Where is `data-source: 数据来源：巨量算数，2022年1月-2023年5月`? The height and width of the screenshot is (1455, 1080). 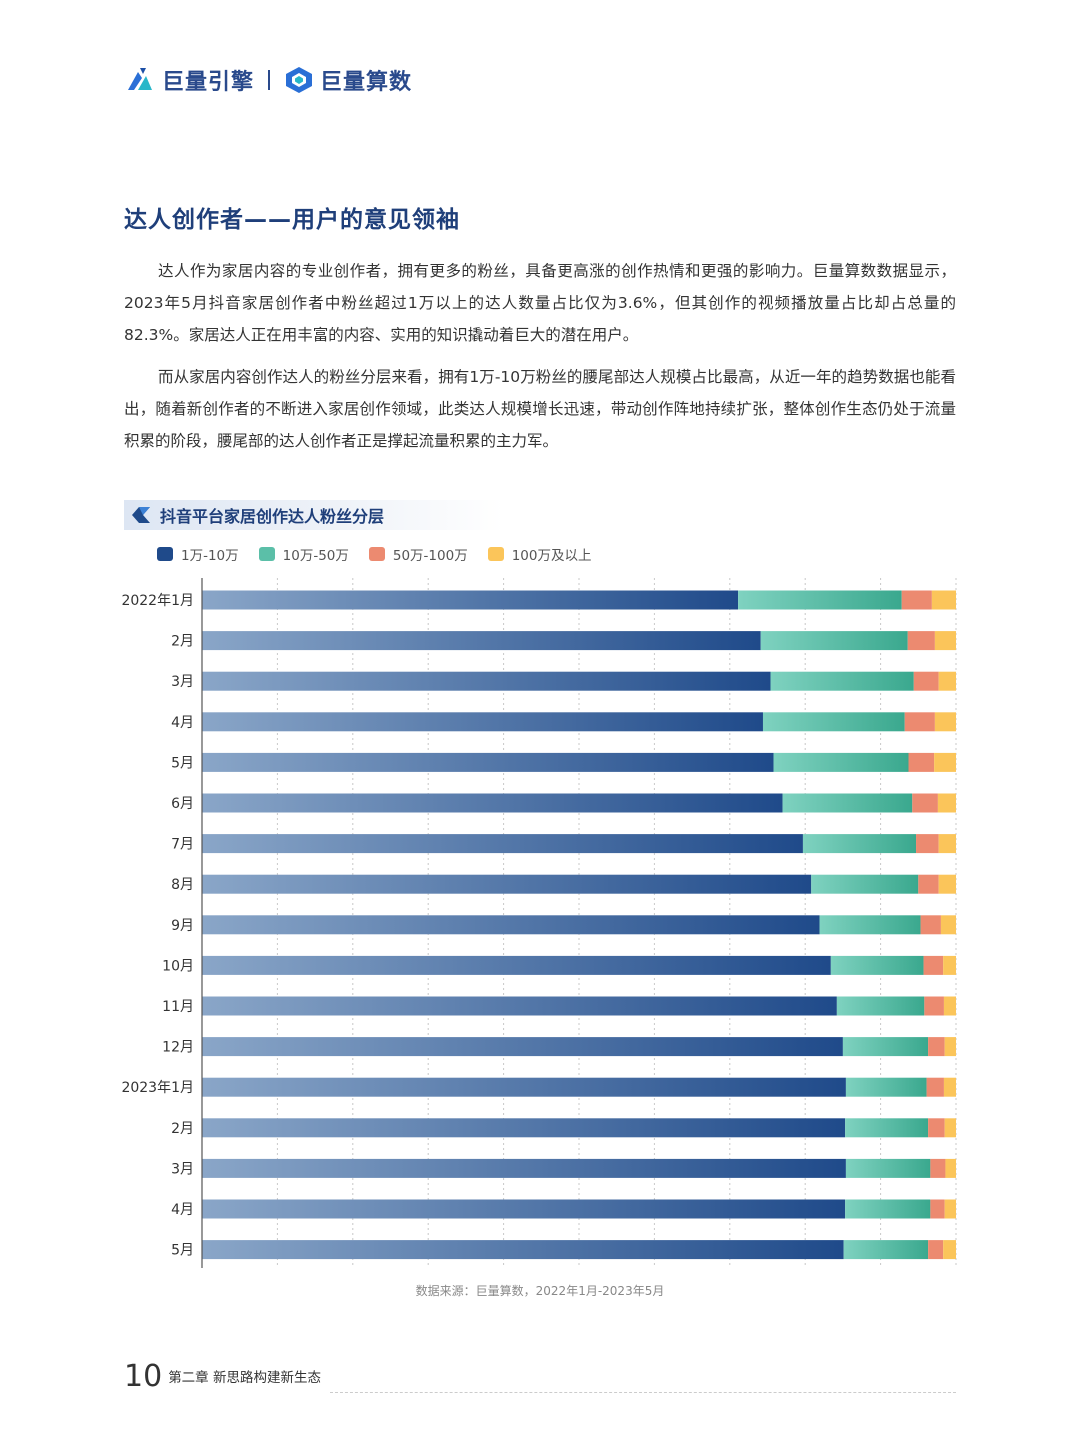
data-source: 数据来源：巨量算数，2022年1月-2023年5月 is located at coordinates (540, 1291).